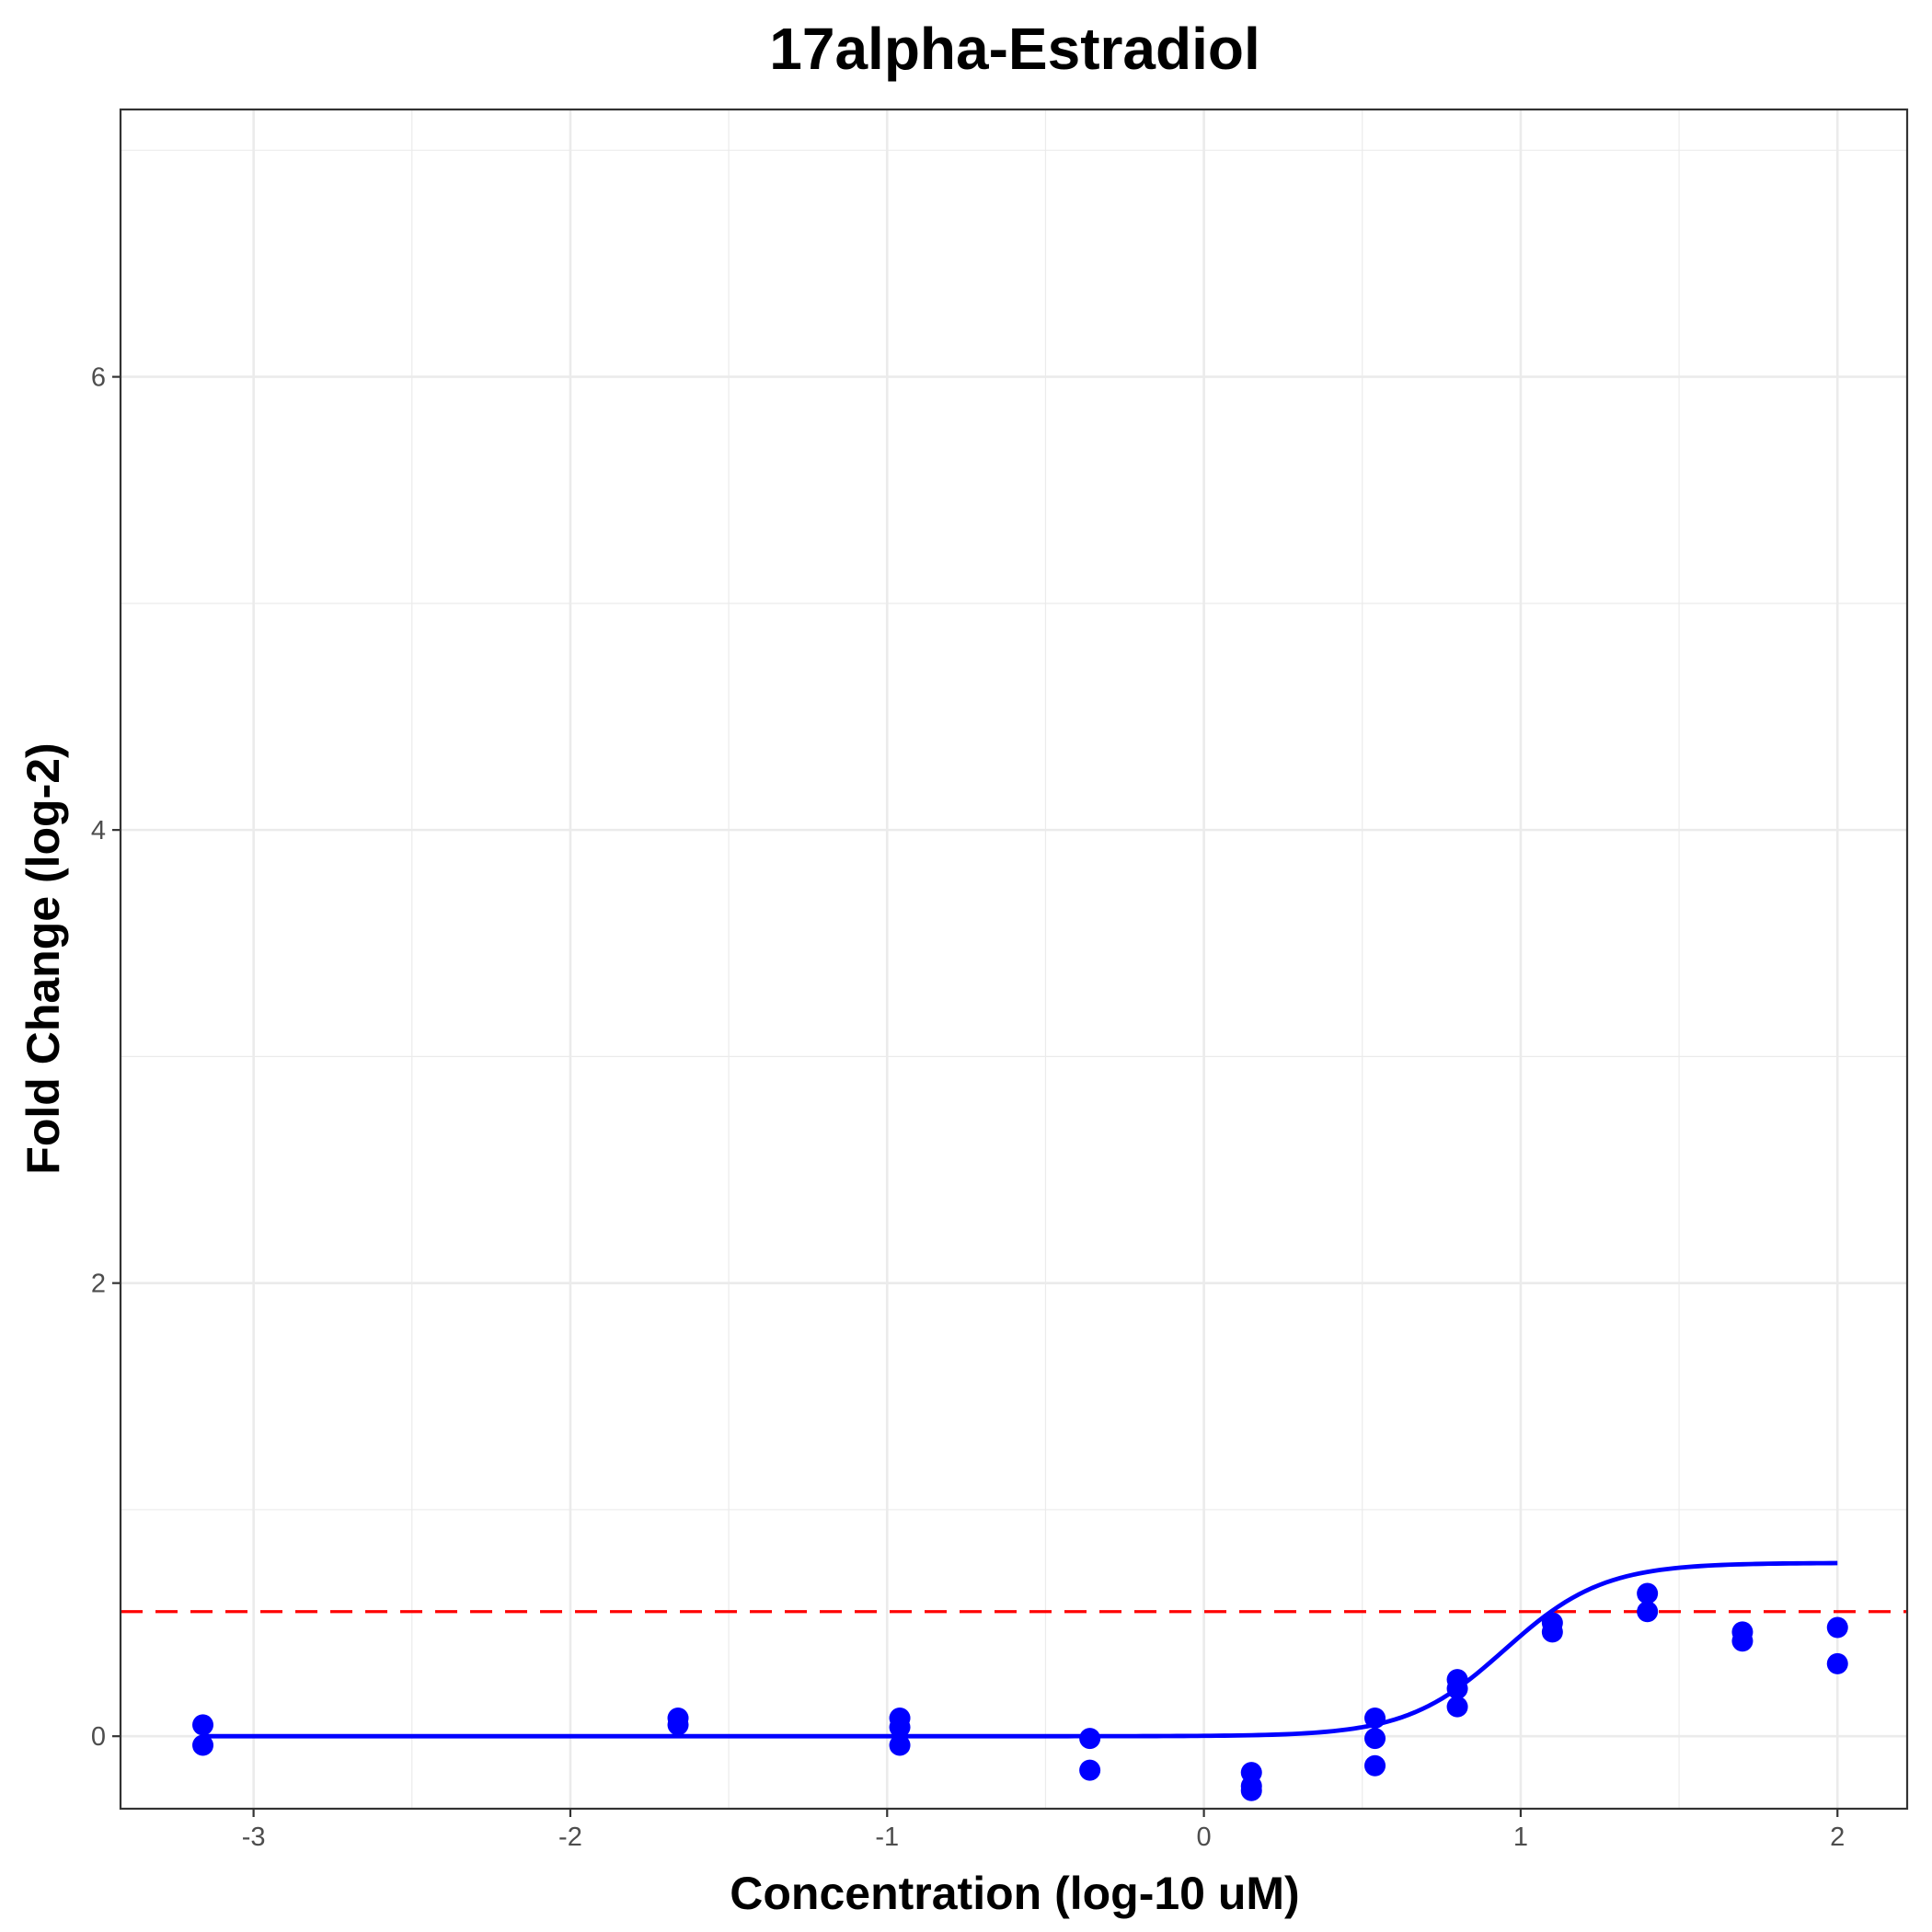 The width and height of the screenshot is (1932, 1932). I want to click on x-tick-label: -1, so click(887, 1837).